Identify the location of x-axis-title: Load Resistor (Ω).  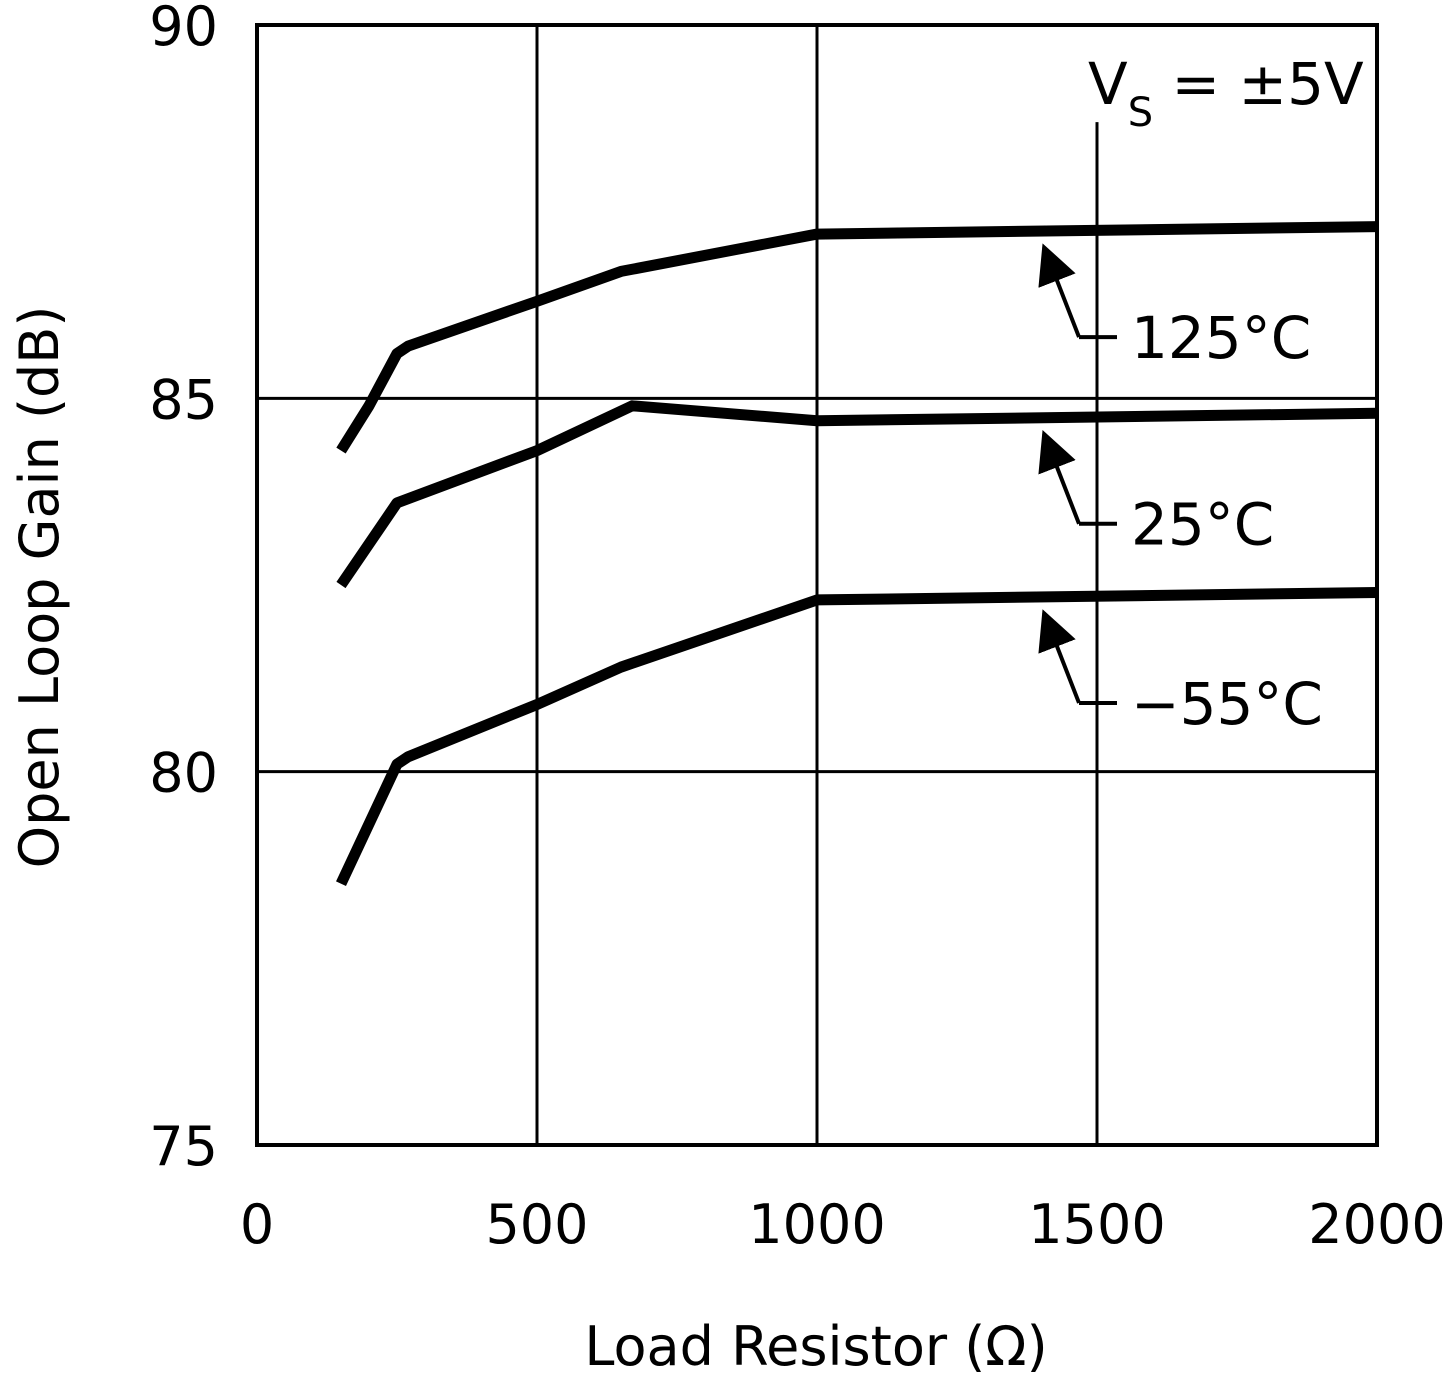
(815, 1345).